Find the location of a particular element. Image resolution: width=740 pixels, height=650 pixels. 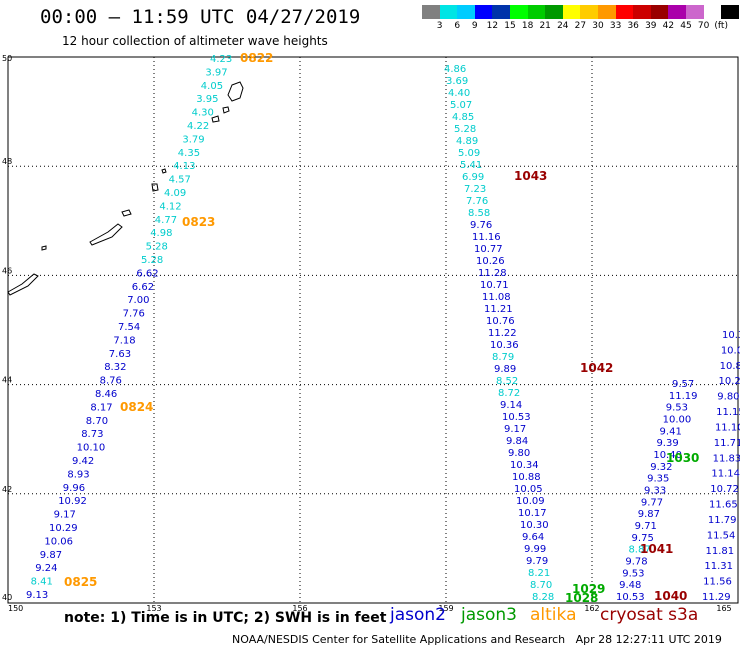

wave-height-value: 9.78 is located at coordinates (636, 562).